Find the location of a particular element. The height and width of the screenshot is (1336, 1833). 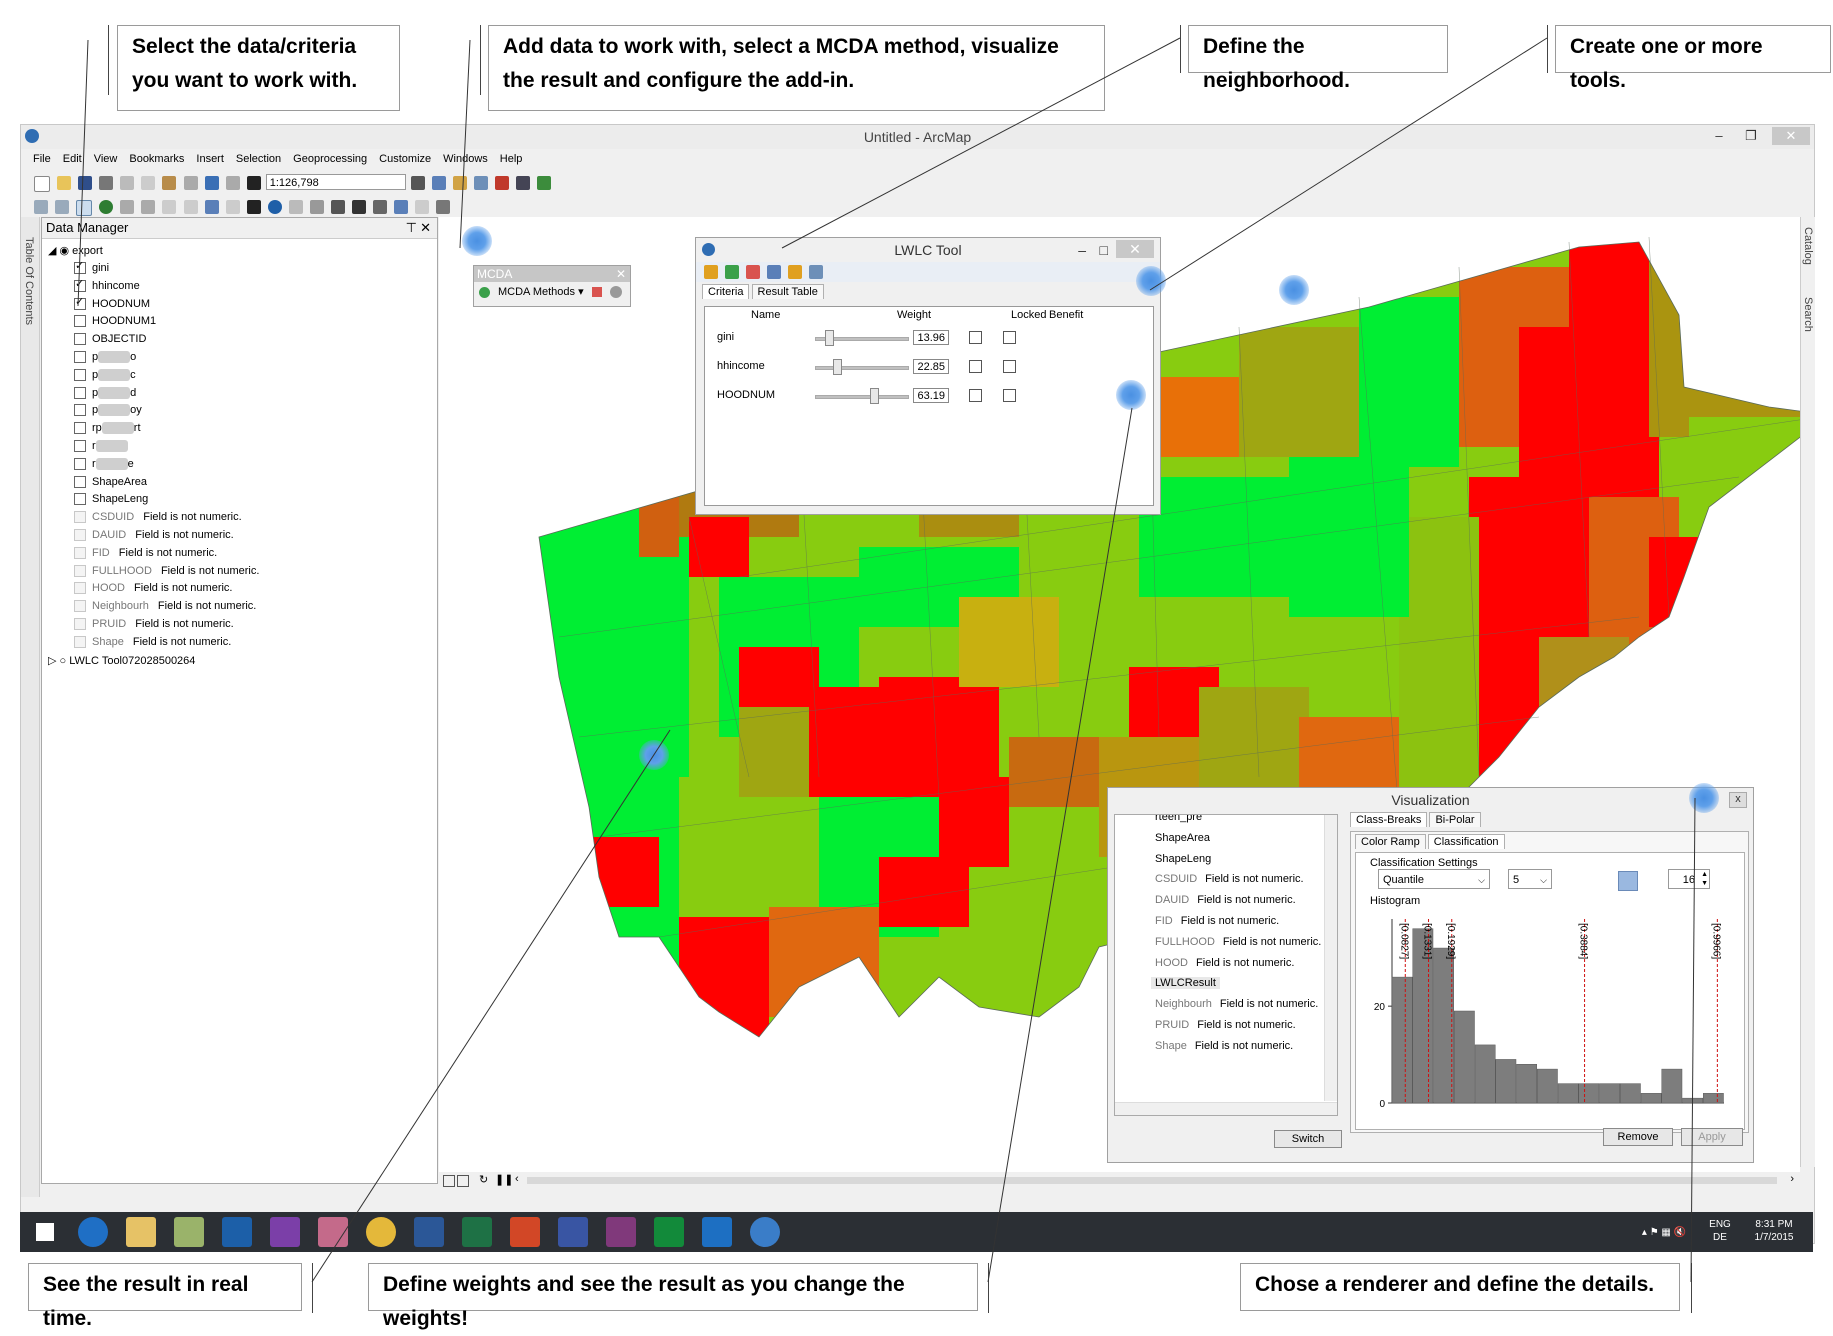

radio-icon: ○ is located at coordinates (64, 660).